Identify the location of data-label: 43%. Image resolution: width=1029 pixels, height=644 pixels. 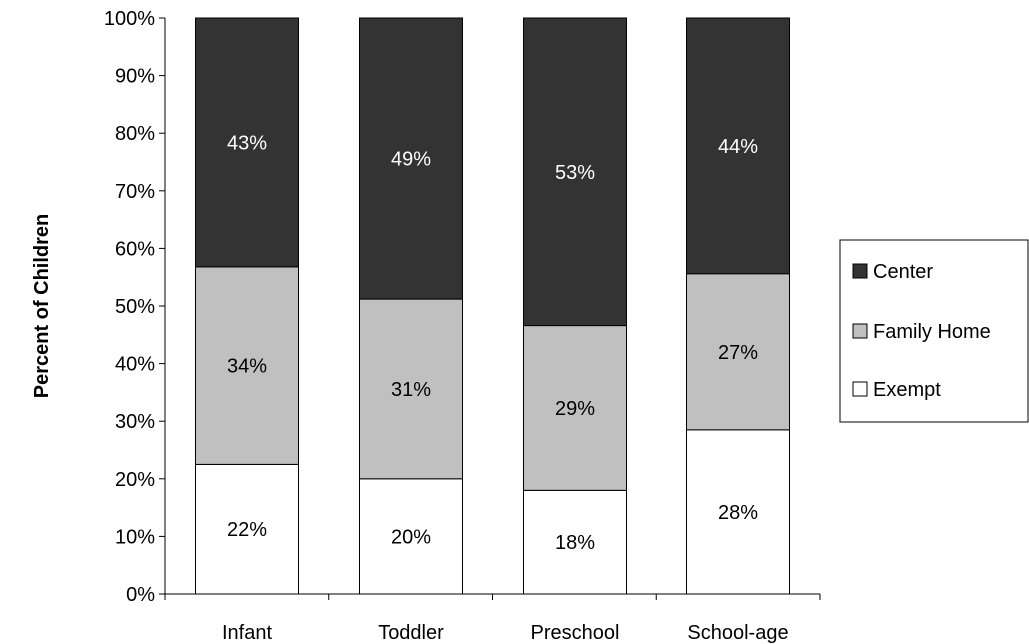
(247, 143).